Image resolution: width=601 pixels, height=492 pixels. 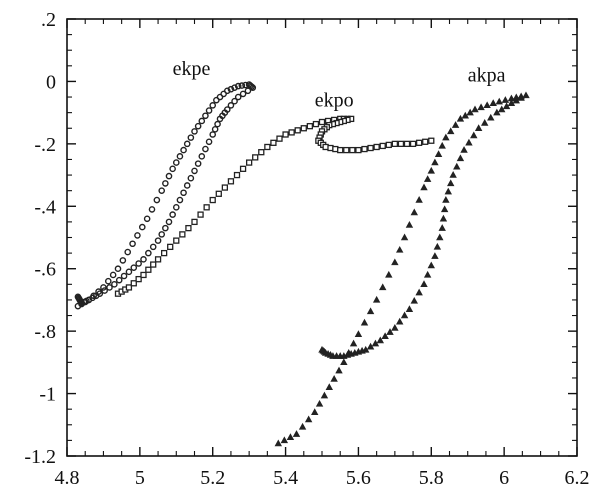 I want to click on y-axis-tick-labels: .2 0 -.2 -.4 -.6 -.8 -1 -1.2, so click(x=40, y=238).